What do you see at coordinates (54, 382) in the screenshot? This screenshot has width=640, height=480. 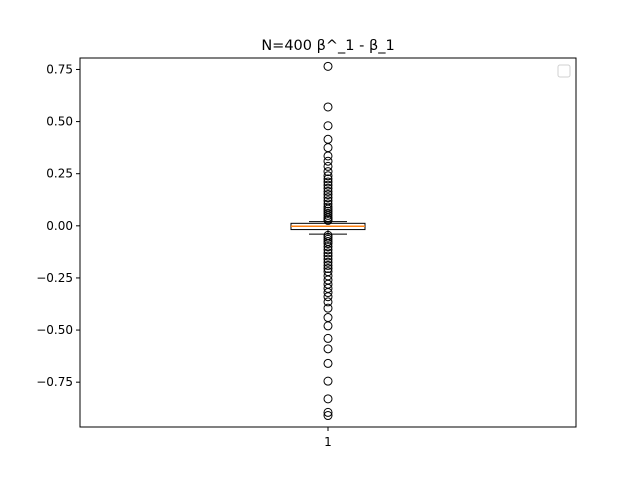 I see `y-tick-label: −0.75` at bounding box center [54, 382].